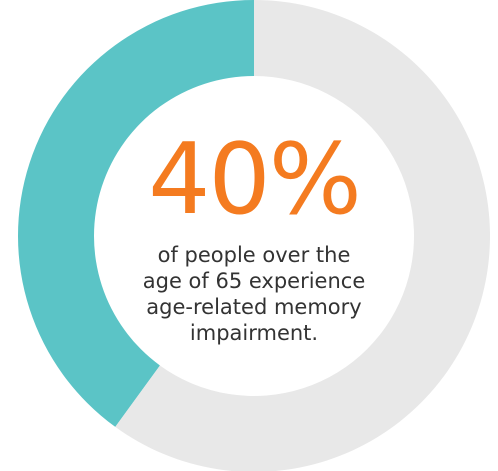 The height and width of the screenshot is (471, 498). Describe the element at coordinates (255, 180) in the screenshot. I see `center-value: 40%` at that location.